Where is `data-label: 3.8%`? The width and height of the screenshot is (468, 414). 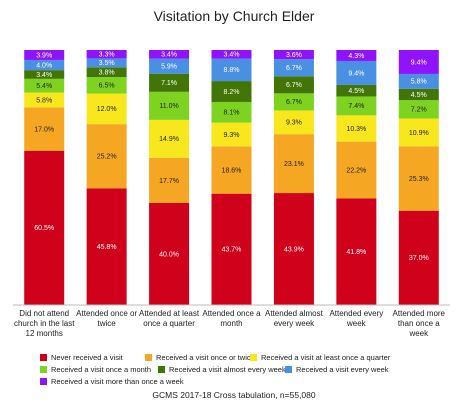
data-label: 3.8% is located at coordinates (107, 73).